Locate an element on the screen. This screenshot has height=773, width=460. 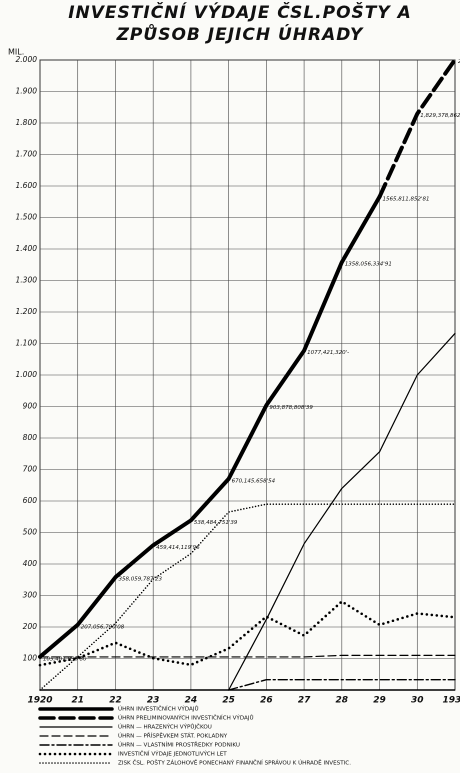
x-tick-label: 22 is located at coordinates (115, 701).